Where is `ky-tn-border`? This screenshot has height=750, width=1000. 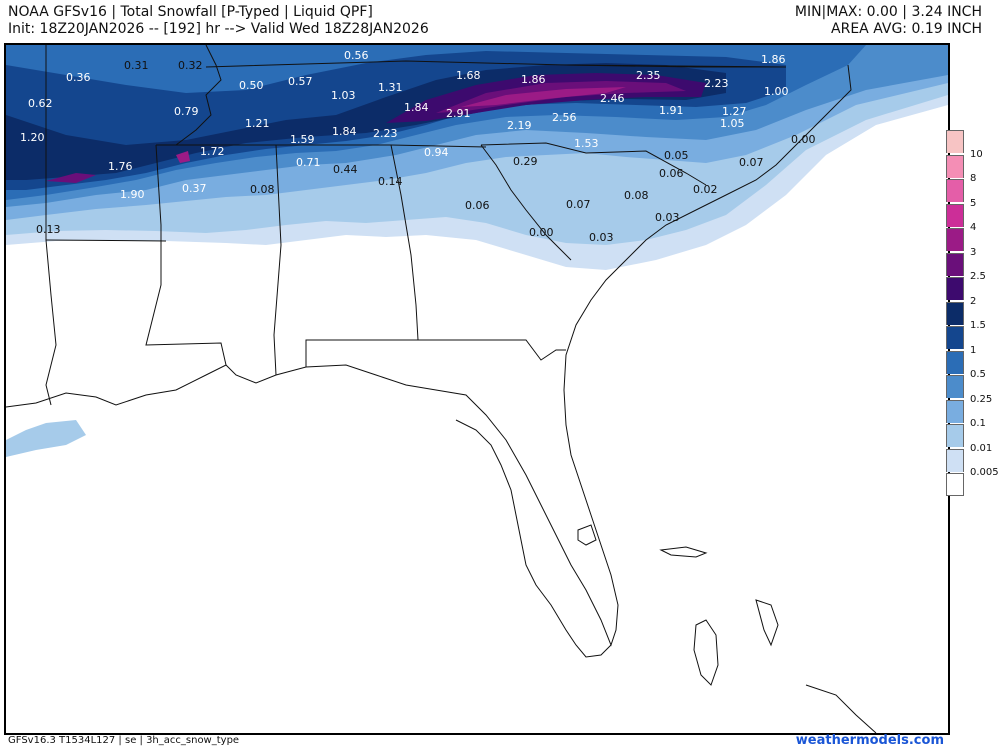 ky-tn-border is located at coordinates (496, 64).